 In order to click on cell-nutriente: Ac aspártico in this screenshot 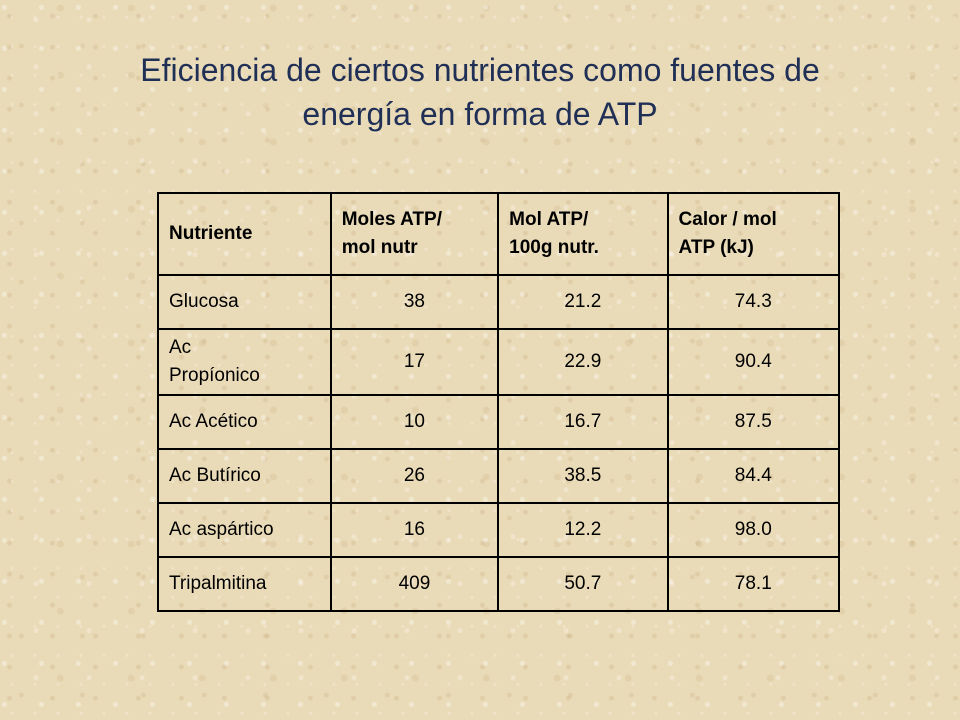, I will do `click(244, 530)`.